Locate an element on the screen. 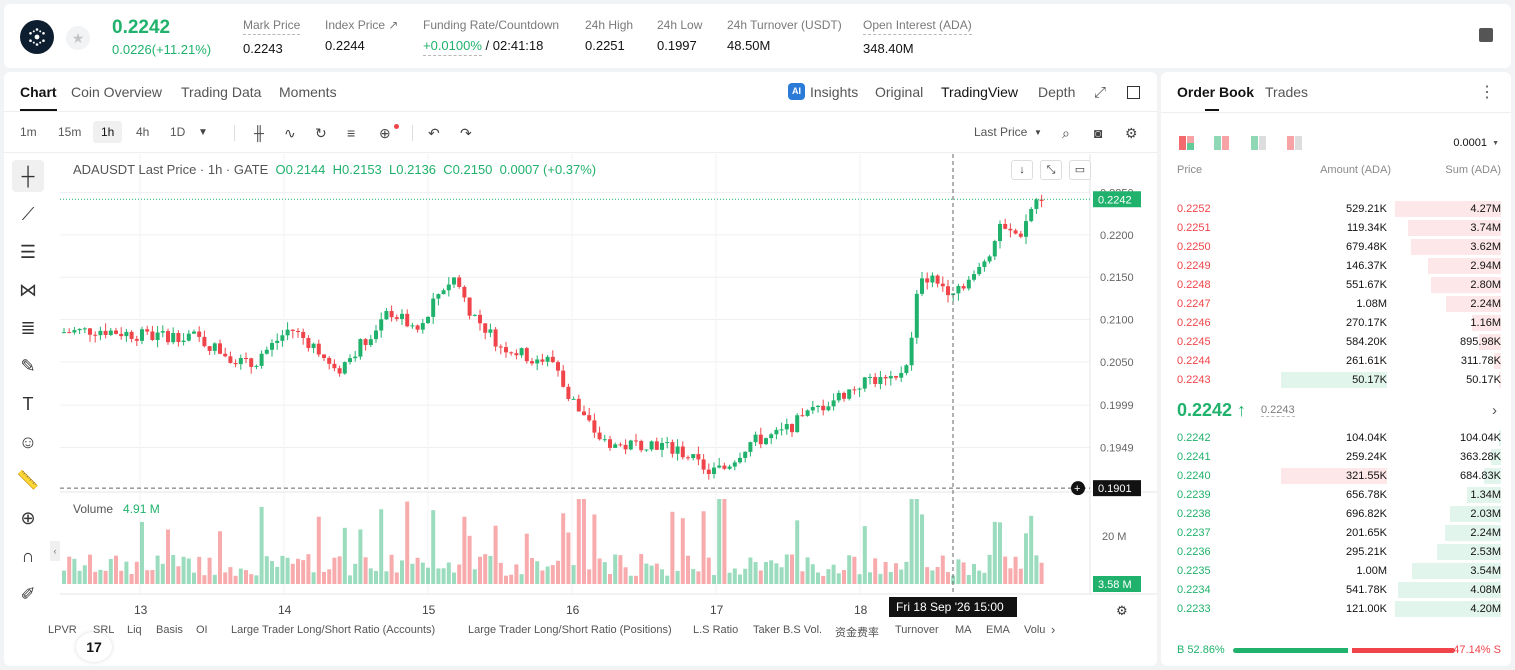  tf-1m: 1m is located at coordinates (28, 132).